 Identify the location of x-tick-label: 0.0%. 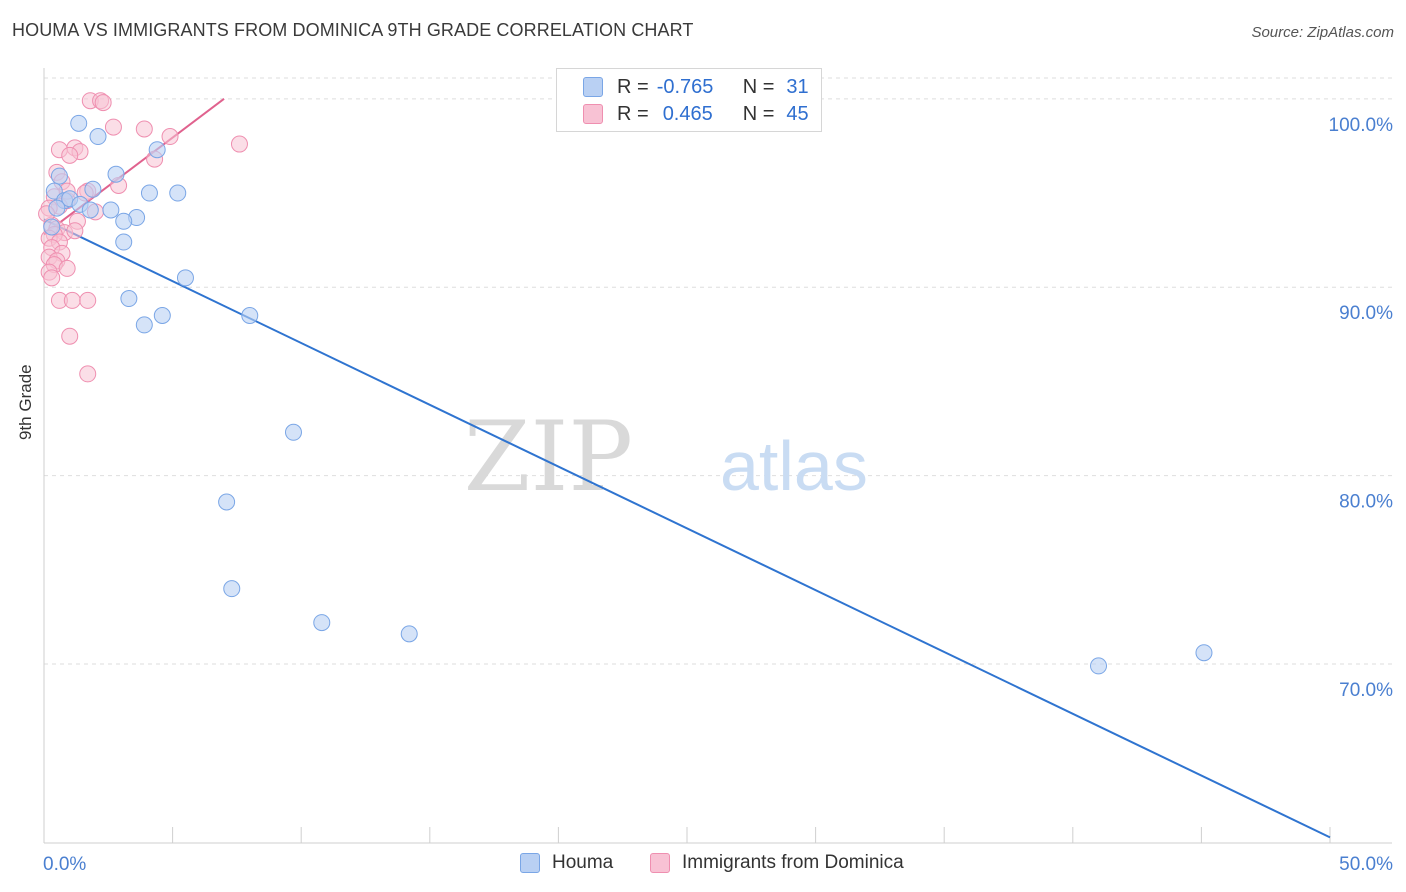
(64, 864).